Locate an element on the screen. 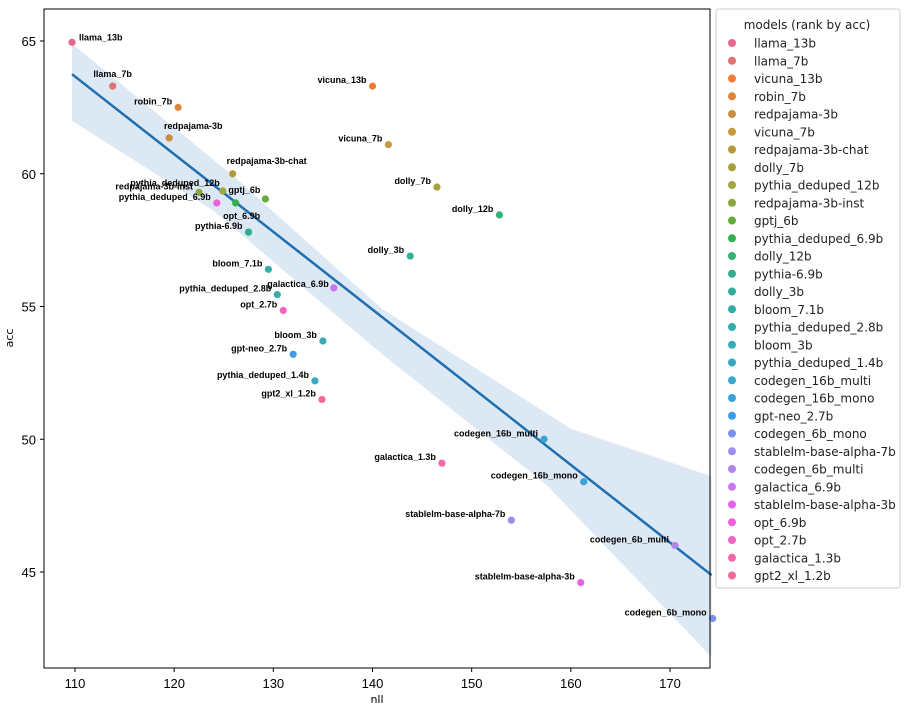 The width and height of the screenshot is (904, 708). legend-marker-dolly_12b is located at coordinates (732, 256).